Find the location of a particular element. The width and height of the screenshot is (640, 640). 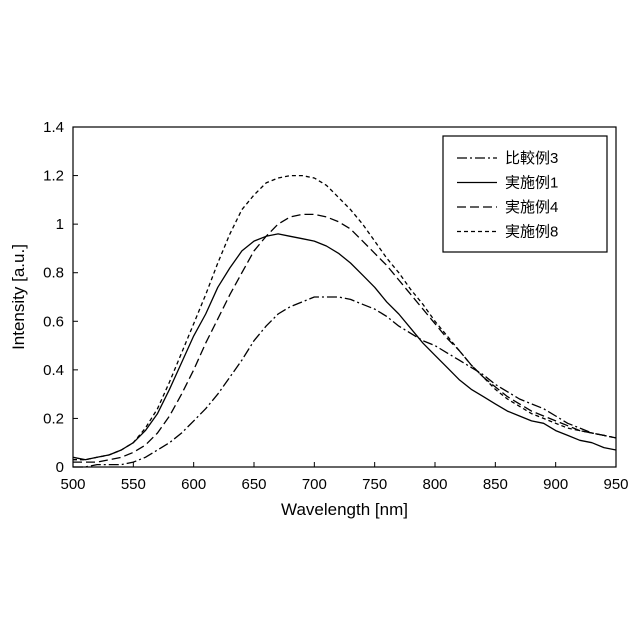

y-axis-title: Intensity [a.u.] is located at coordinates (18, 297).